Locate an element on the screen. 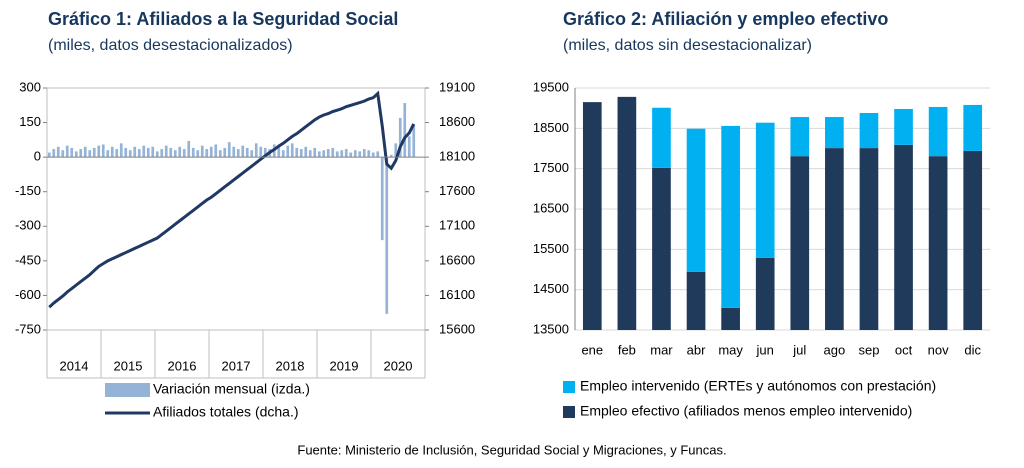 This screenshot has height=468, width=1024. x-group-label: 2018 is located at coordinates (290, 365).